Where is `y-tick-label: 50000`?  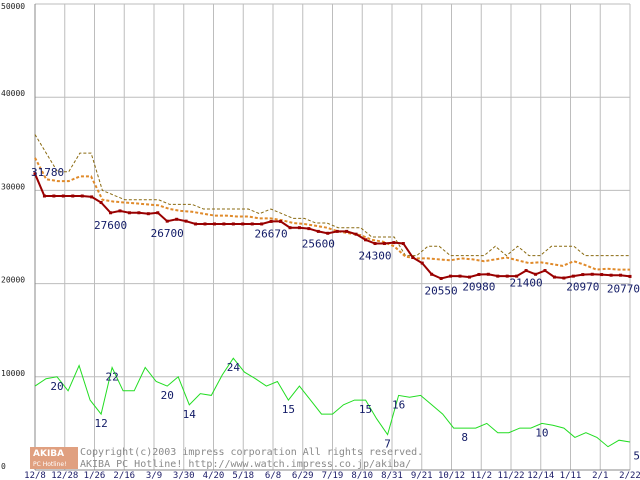
y-tick-label: 50000 is located at coordinates (13, 6).